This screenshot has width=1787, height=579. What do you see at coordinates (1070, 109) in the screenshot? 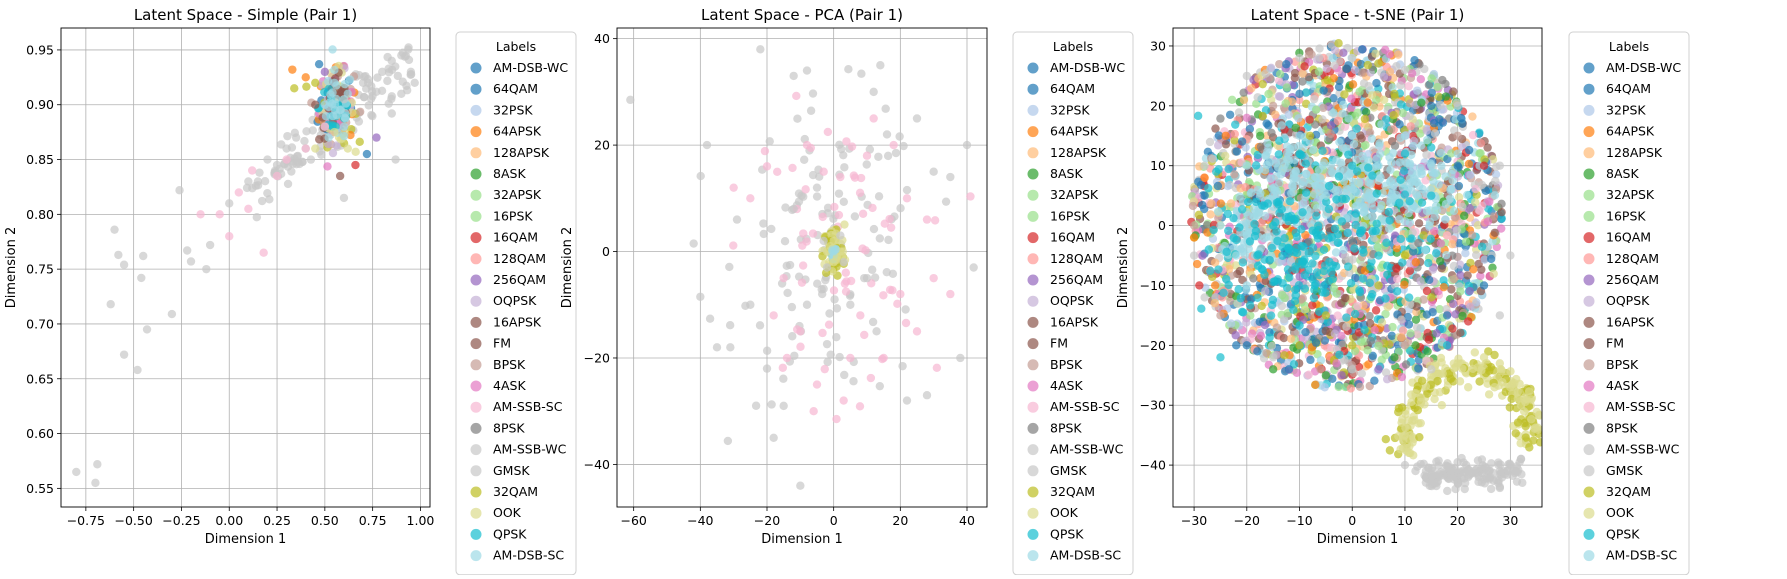
I see `legend-label: 32PSK` at bounding box center [1070, 109].